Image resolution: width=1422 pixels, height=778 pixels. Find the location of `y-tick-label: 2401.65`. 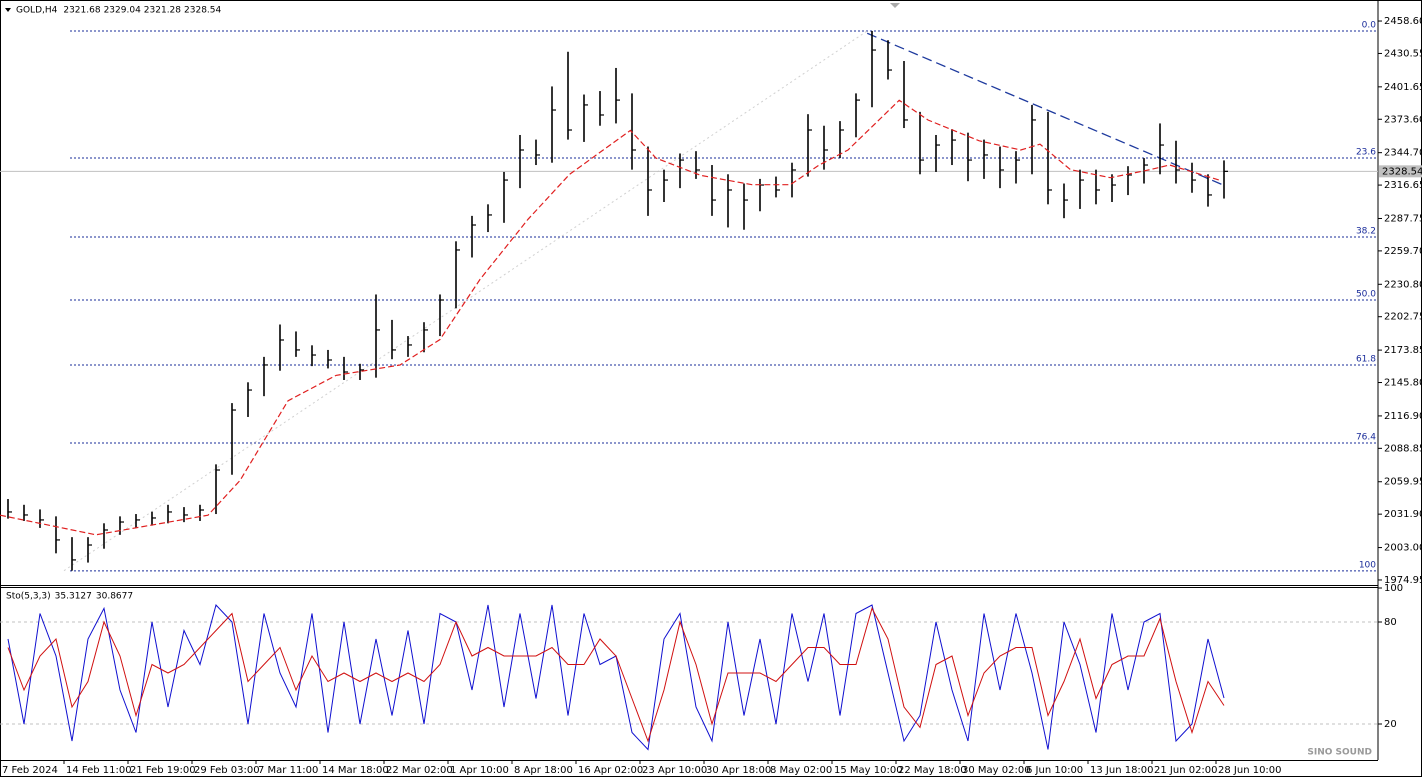

y-tick-label: 2401.65 is located at coordinates (1403, 87).